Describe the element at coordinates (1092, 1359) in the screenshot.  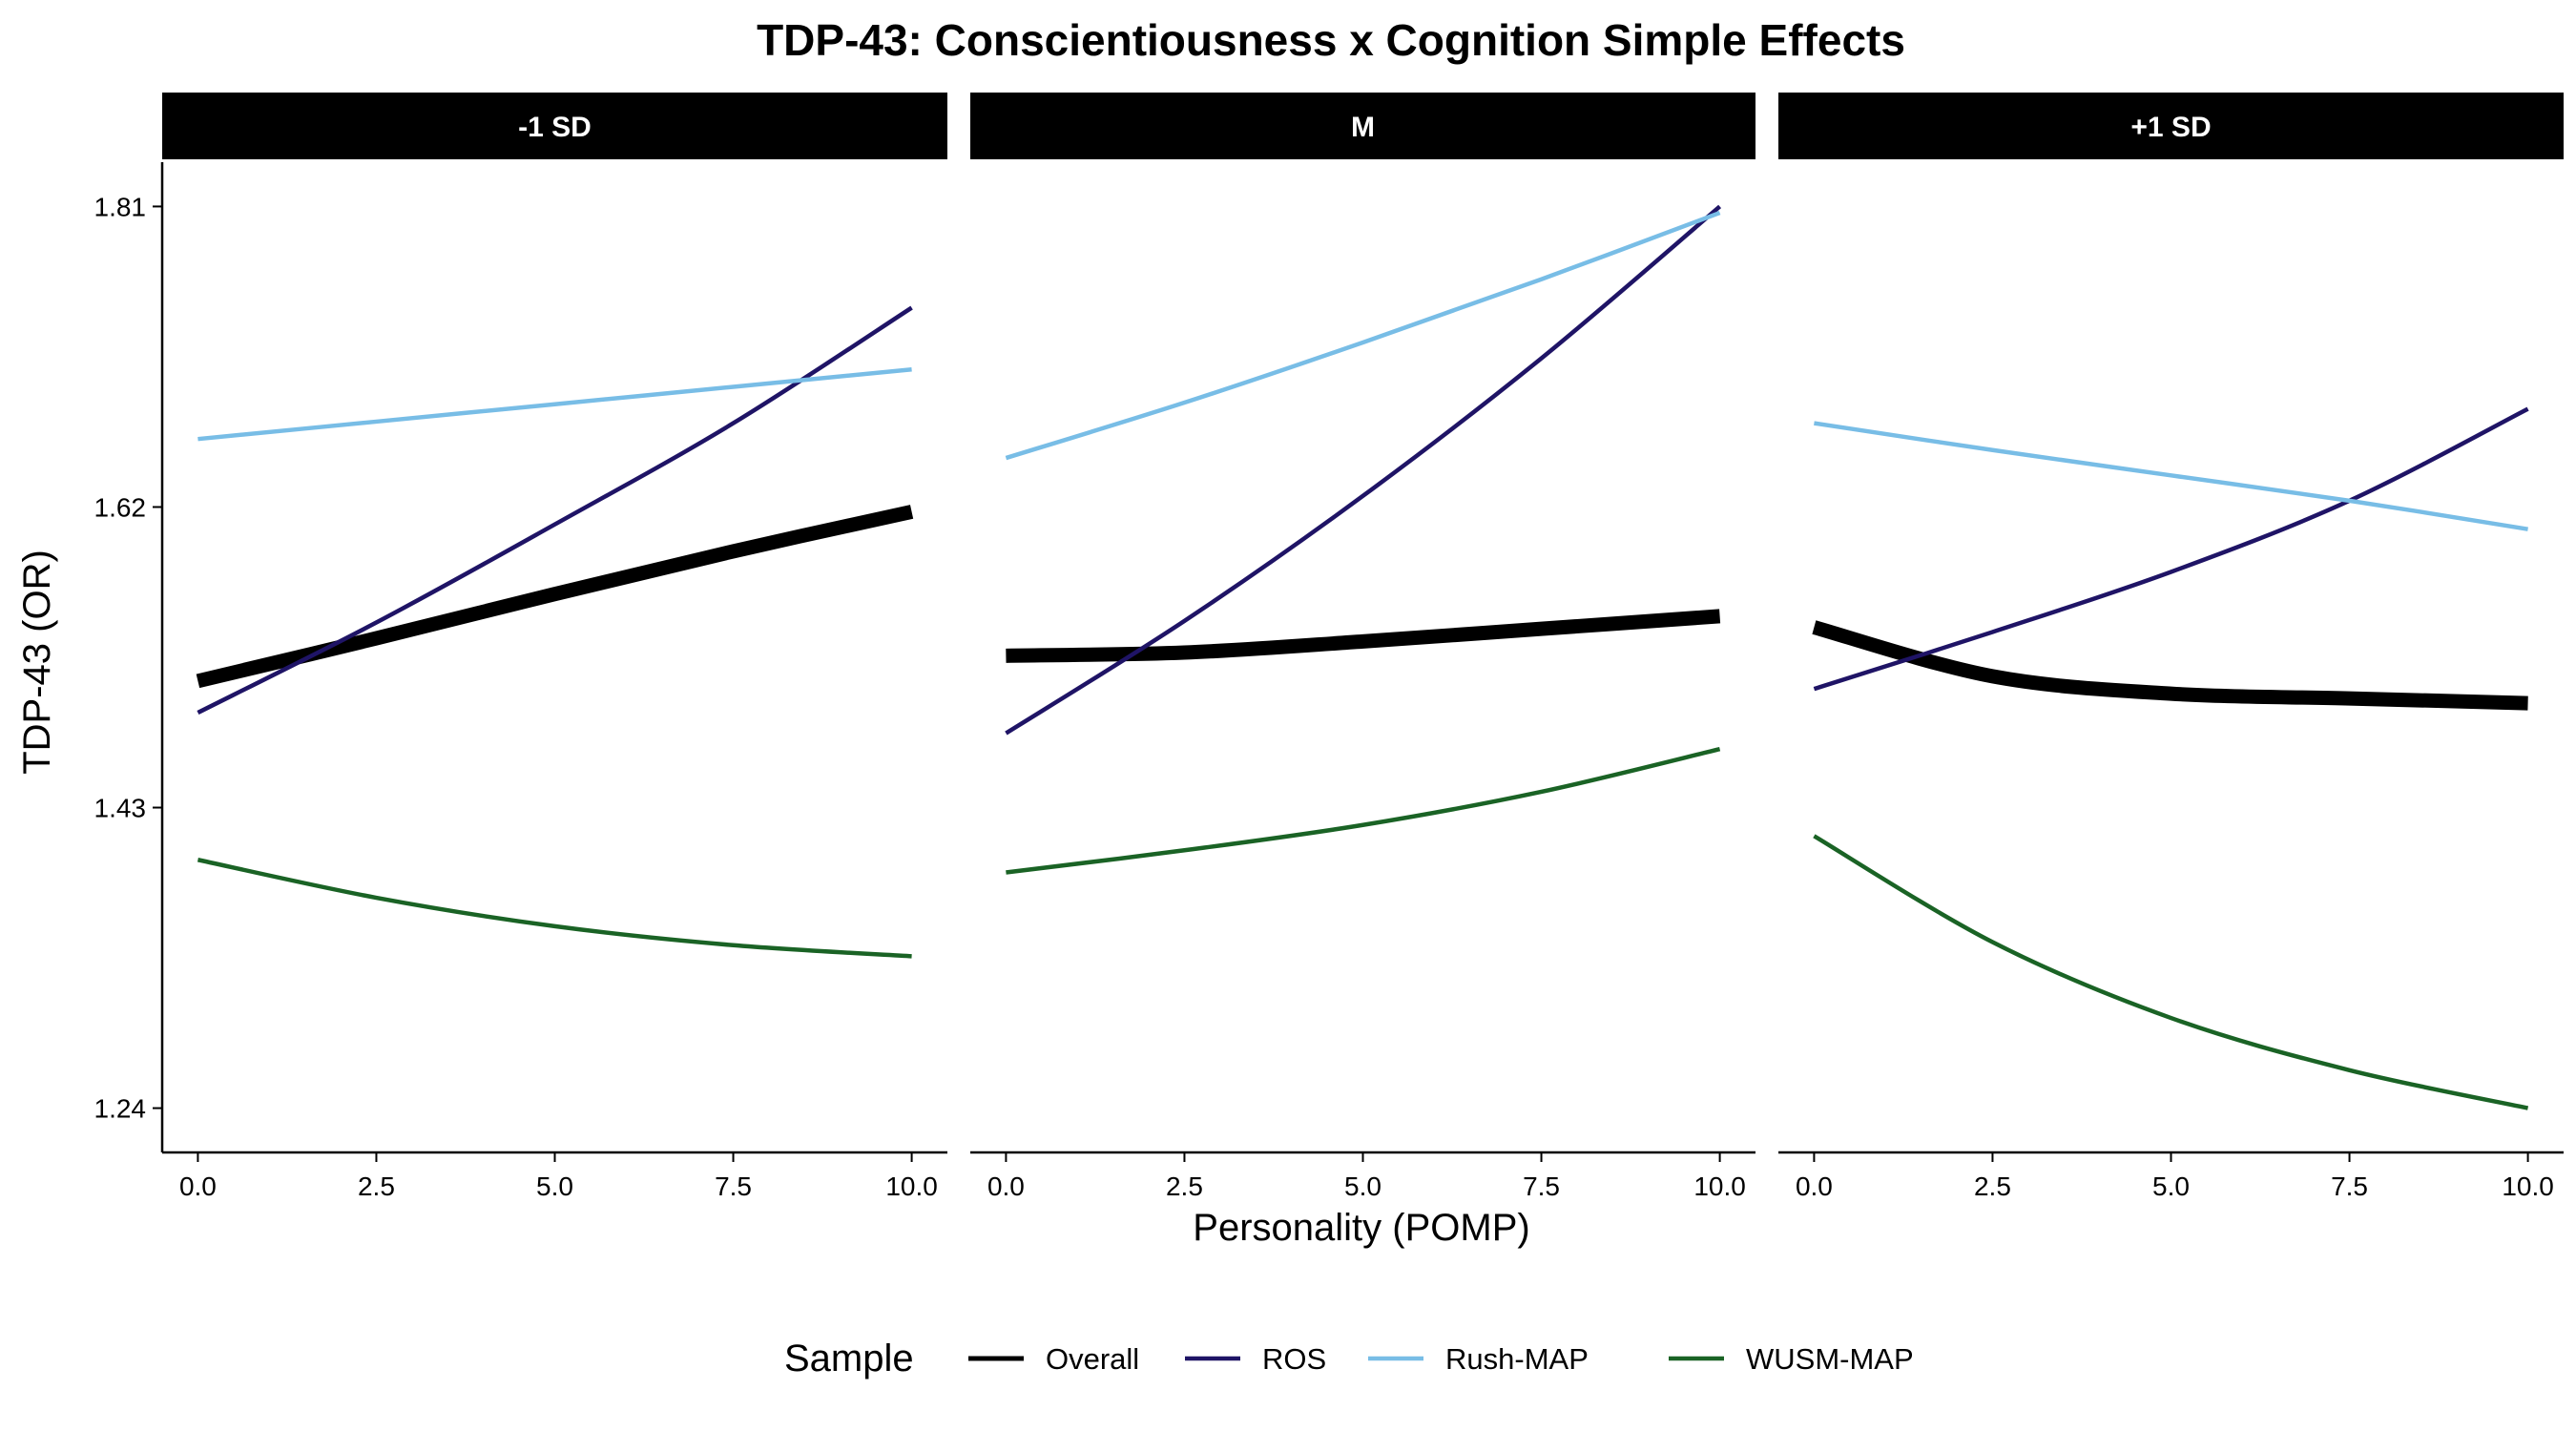
I see `legend-label: Overall` at that location.